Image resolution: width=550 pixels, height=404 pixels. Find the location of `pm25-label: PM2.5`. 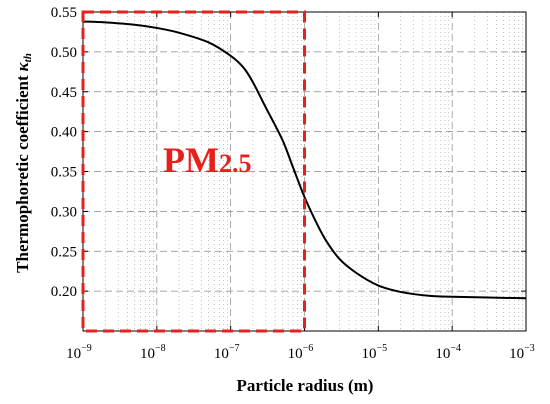

pm25-label: PM2.5 is located at coordinates (207, 160).